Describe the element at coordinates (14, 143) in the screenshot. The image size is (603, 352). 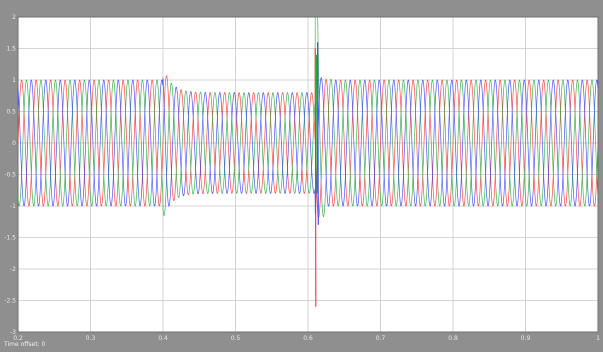
I see `y-tick-label: 0` at that location.